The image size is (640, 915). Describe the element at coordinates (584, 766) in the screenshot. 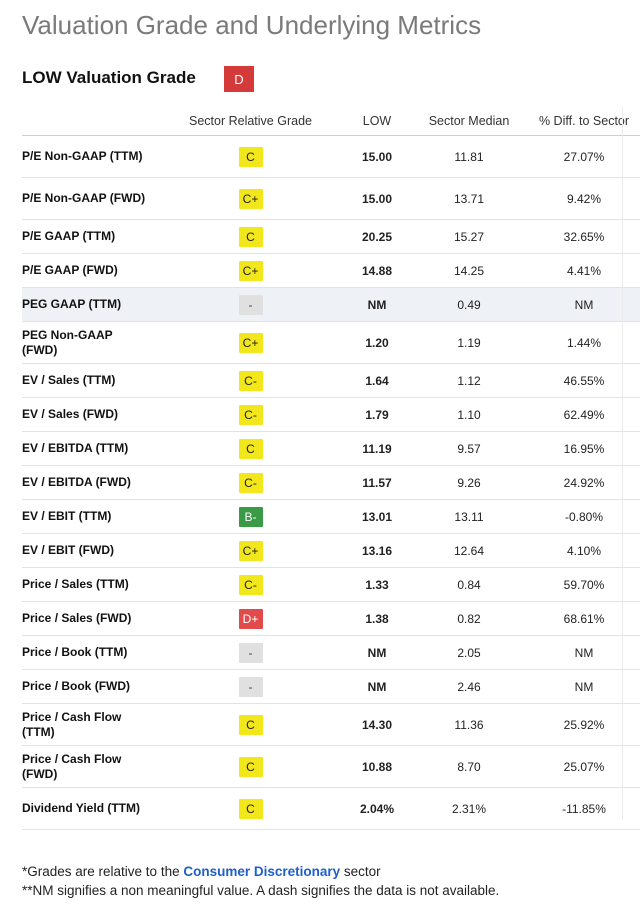

I see `diff-to-sector-value: 25.07%` at that location.